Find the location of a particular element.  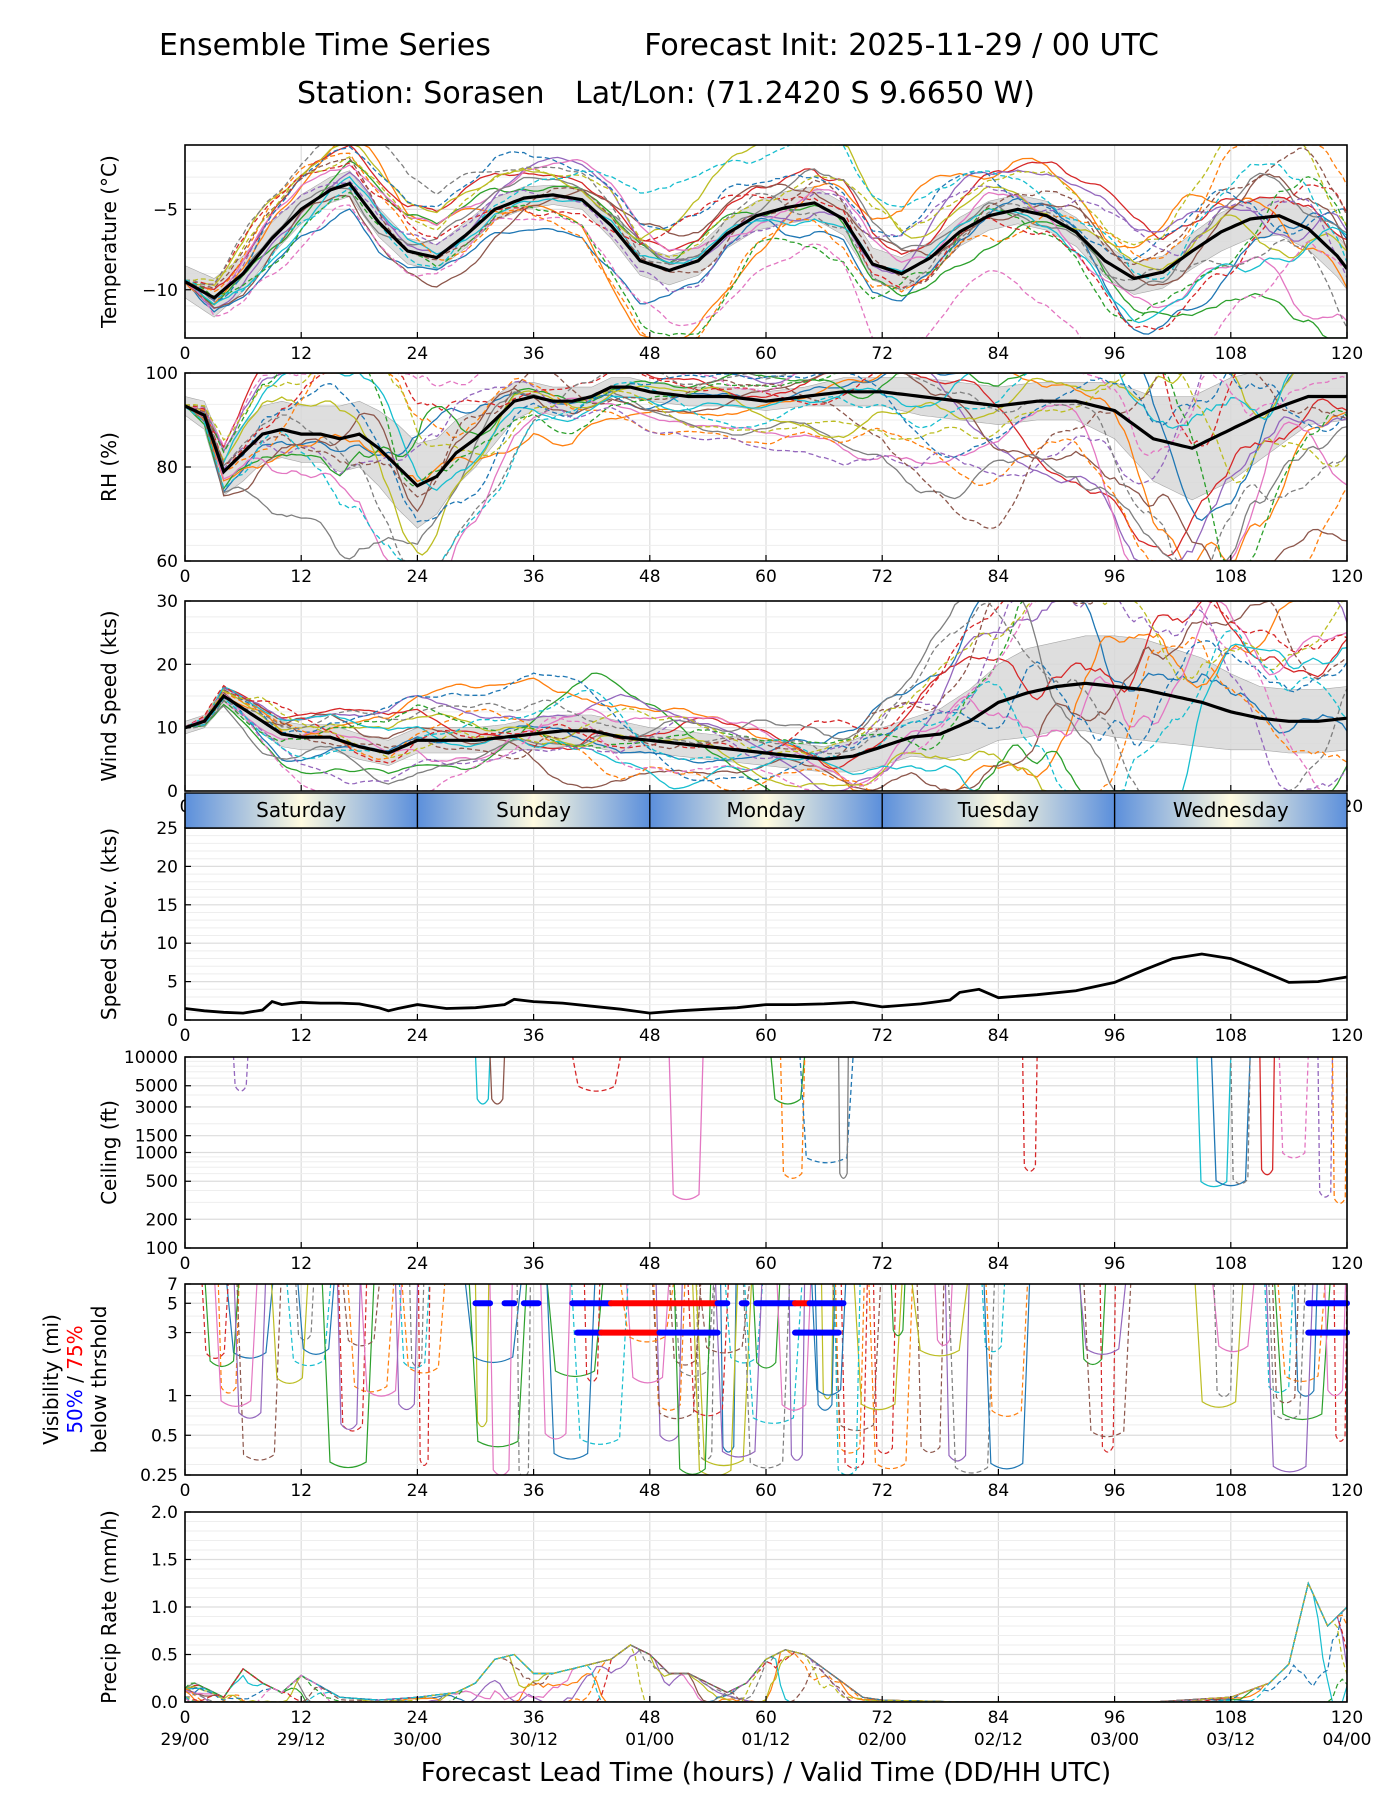

y-axis-label: Ceiling (ft) is located at coordinates (109, 1152).